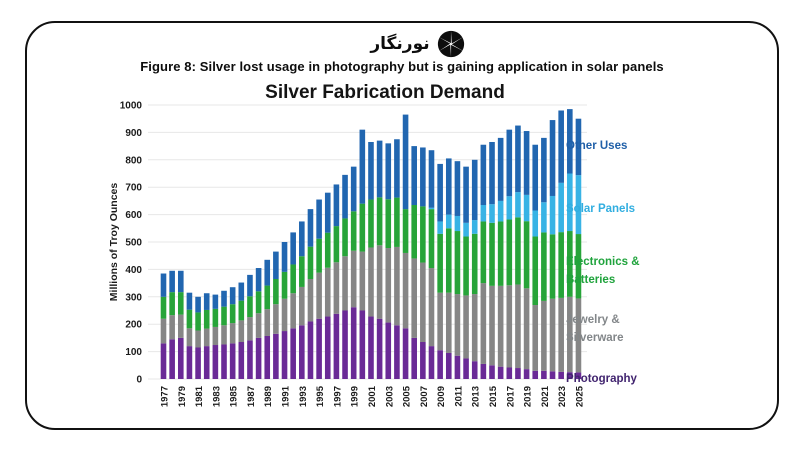 Image resolution: width=800 pixels, height=450 pixels. I want to click on y-tick-label: 400, so click(133, 270).